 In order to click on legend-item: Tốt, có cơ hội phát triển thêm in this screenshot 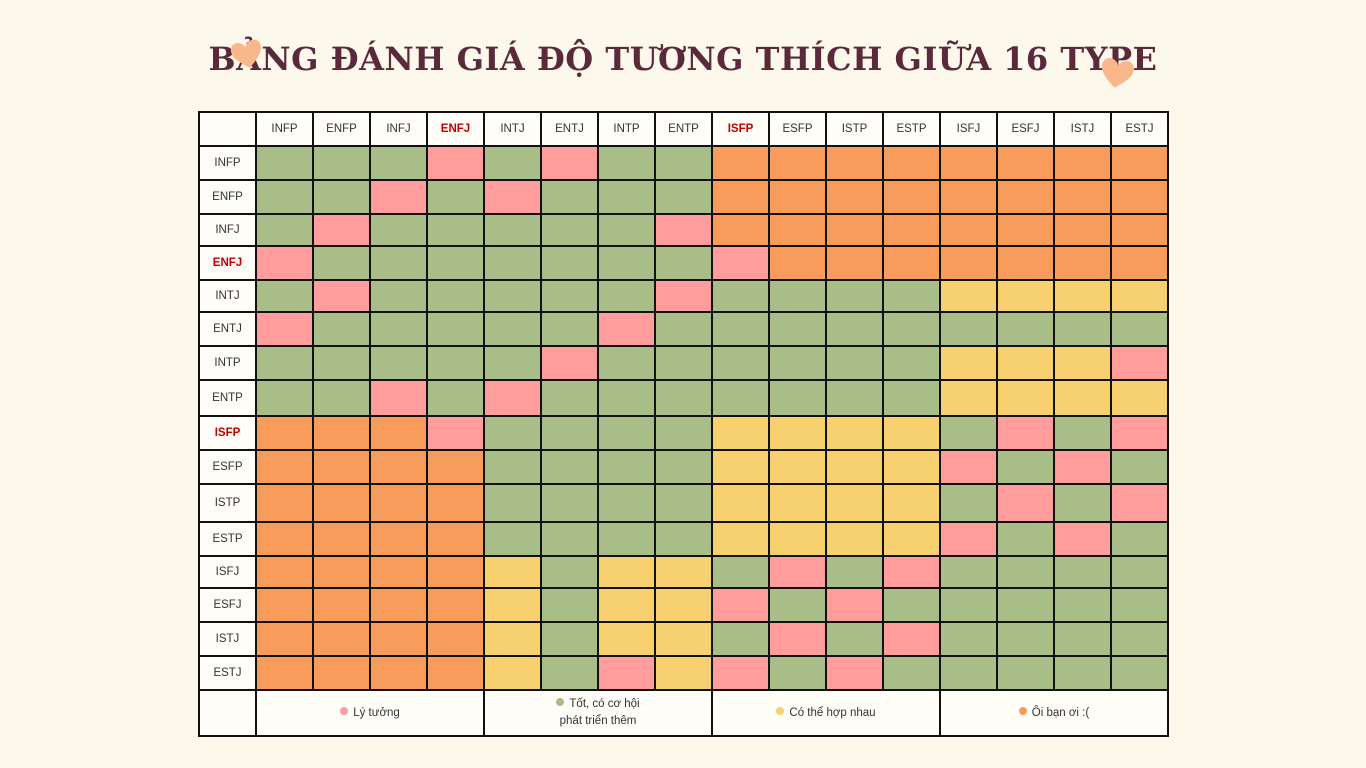, I will do `click(598, 713)`.